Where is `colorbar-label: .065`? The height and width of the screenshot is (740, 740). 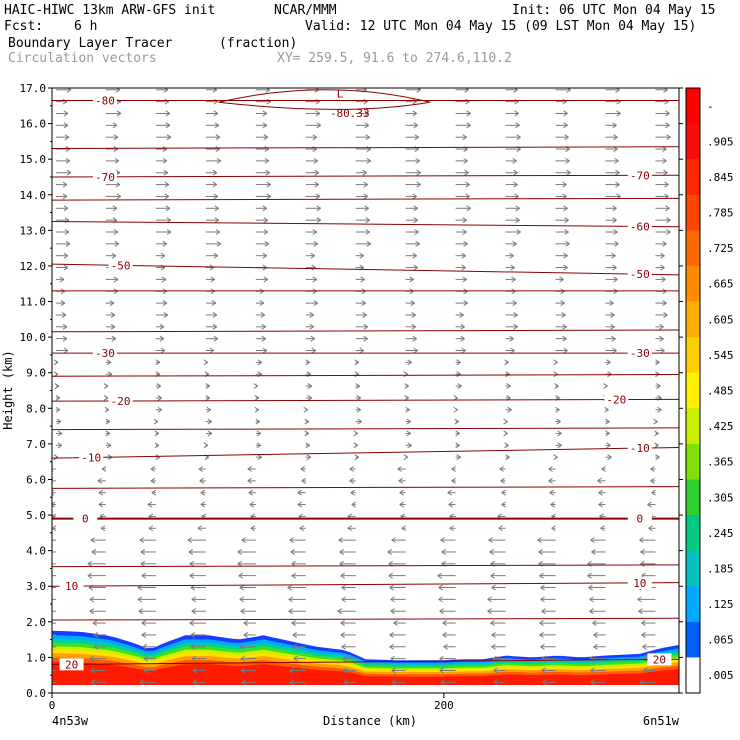
colorbar-label: .065 is located at coordinates (720, 640).